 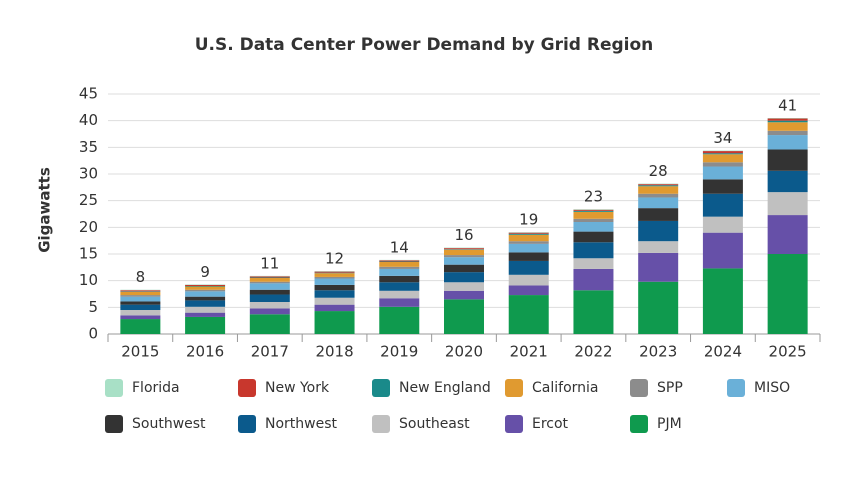 What do you see at coordinates (670, 388) in the screenshot?
I see `legend-label: SPP` at bounding box center [670, 388].